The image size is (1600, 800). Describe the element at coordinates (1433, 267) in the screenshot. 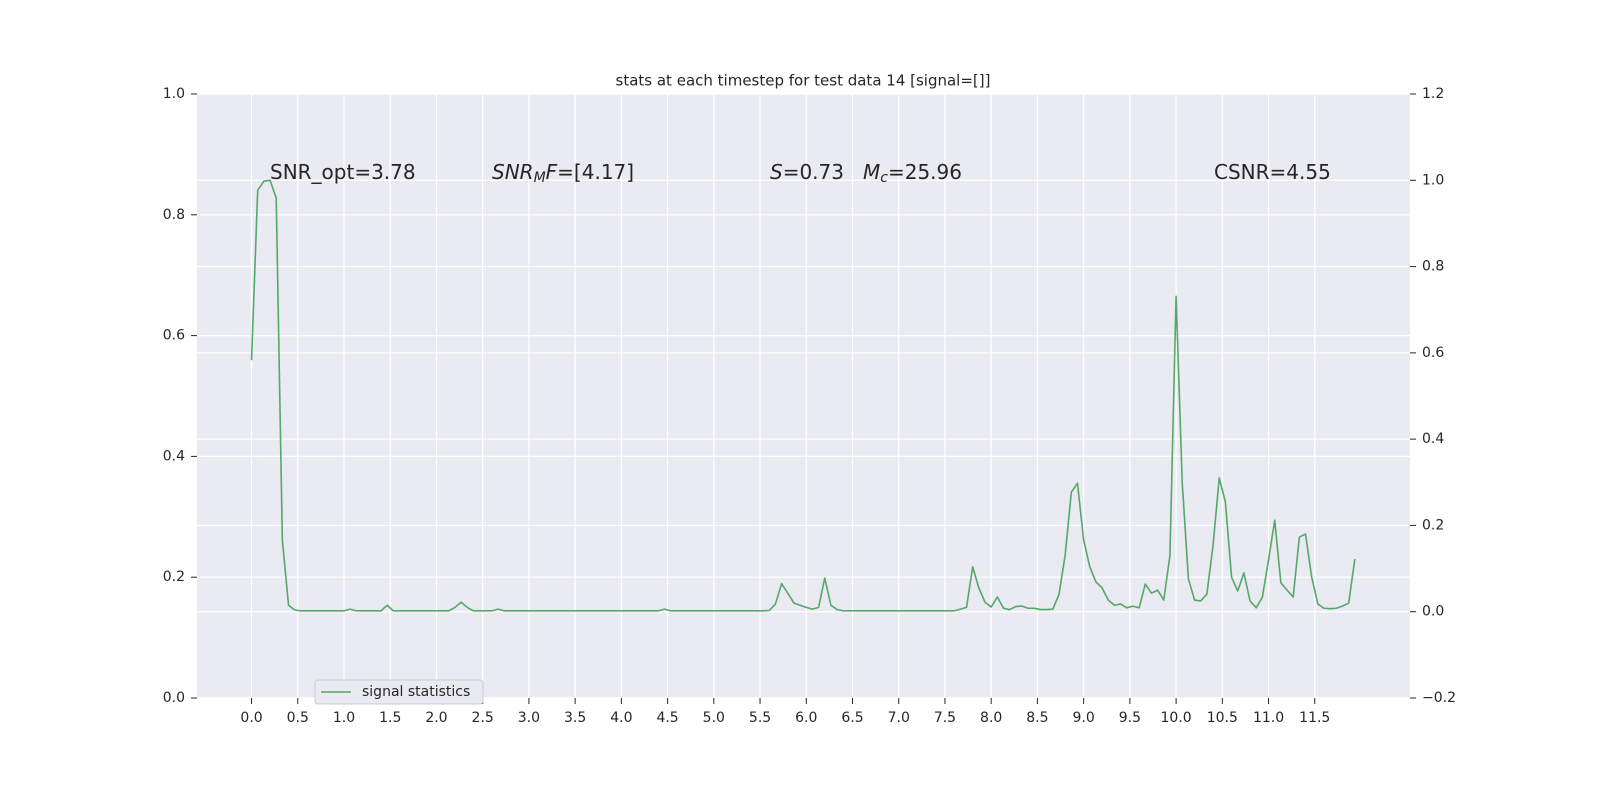

I see `y2-tick-label: 0.8` at that location.